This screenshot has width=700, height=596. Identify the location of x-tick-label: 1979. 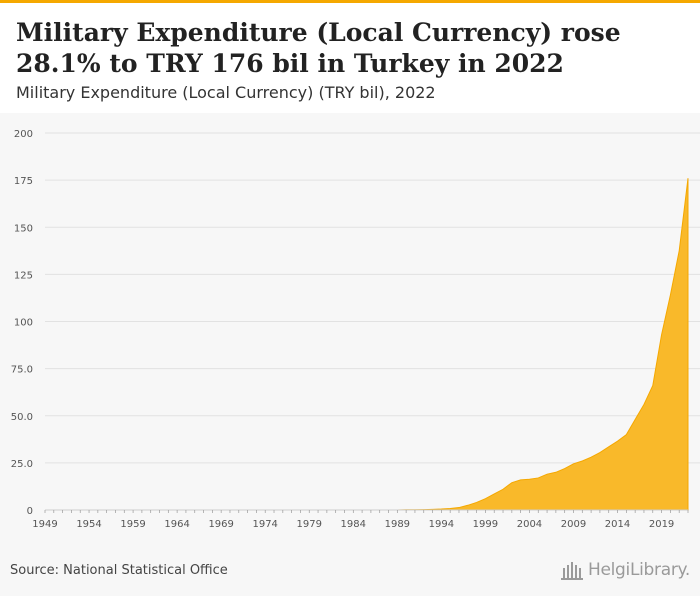
(309, 524).